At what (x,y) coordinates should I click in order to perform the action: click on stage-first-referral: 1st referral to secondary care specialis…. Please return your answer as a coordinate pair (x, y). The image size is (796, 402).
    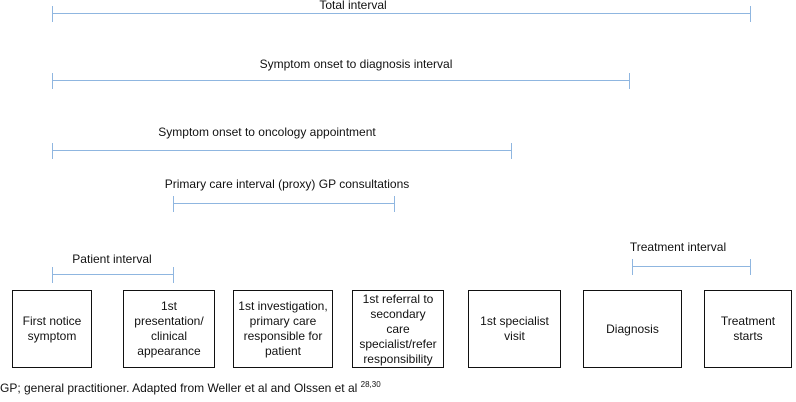
    Looking at the image, I should click on (398, 329).